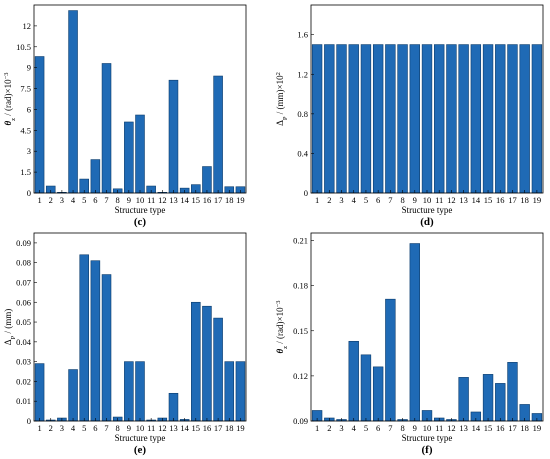 The height and width of the screenshot is (459, 550). Describe the element at coordinates (302, 153) in the screenshot. I see `y-tick-label: 0.4` at that location.